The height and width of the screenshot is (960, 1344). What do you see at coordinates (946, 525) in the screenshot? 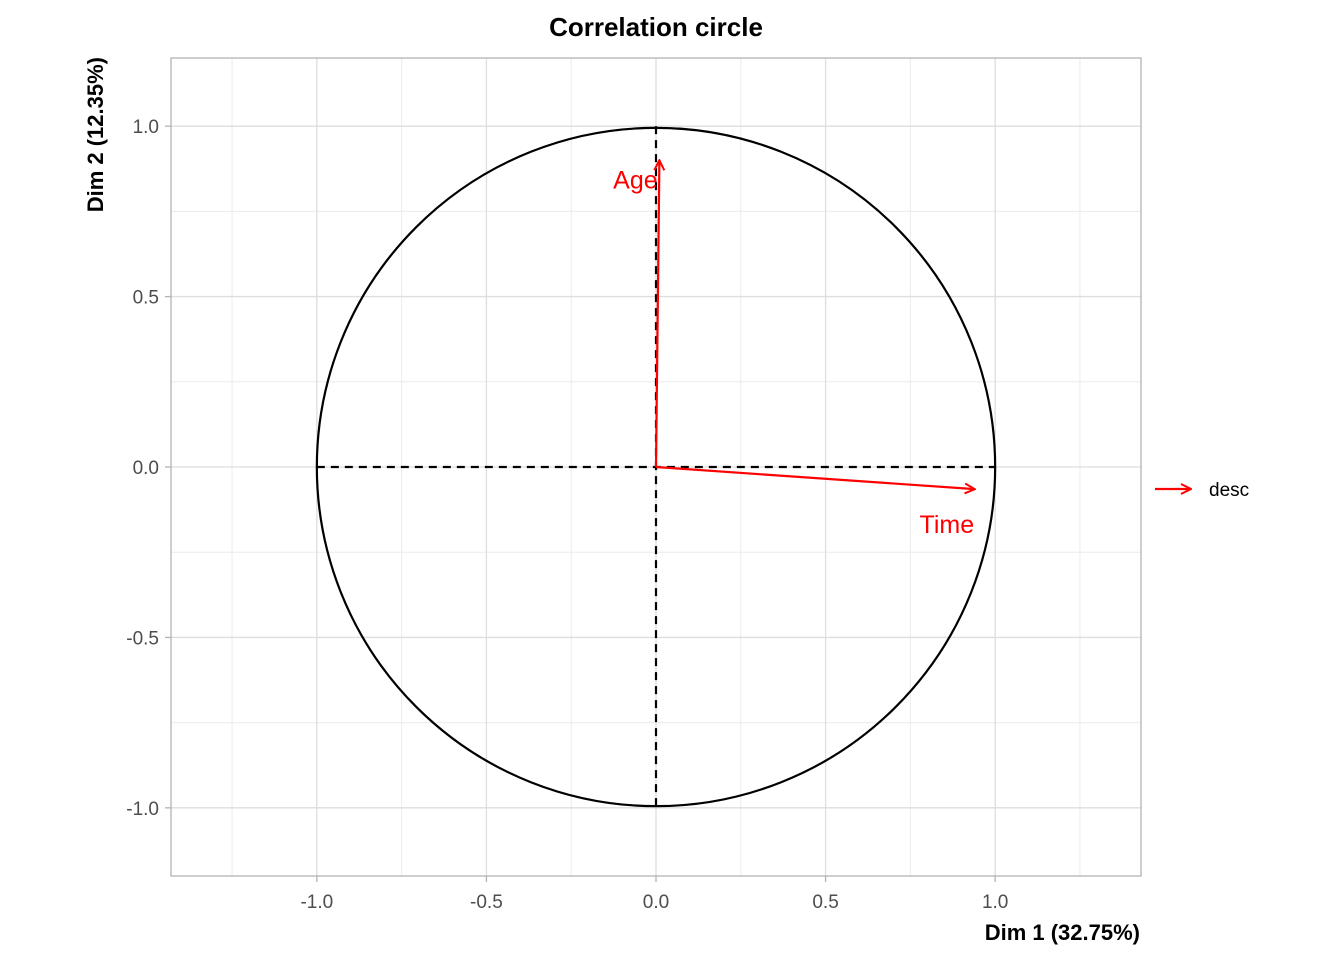
I see `label-time: Time` at bounding box center [946, 525].